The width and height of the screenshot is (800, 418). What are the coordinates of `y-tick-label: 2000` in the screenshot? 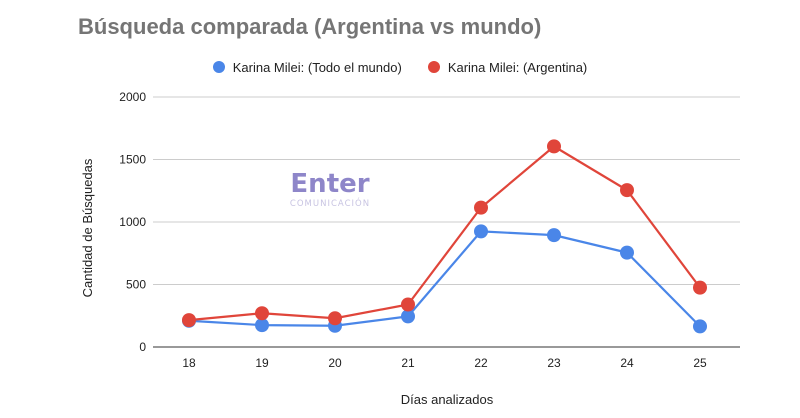 It's located at (132, 97).